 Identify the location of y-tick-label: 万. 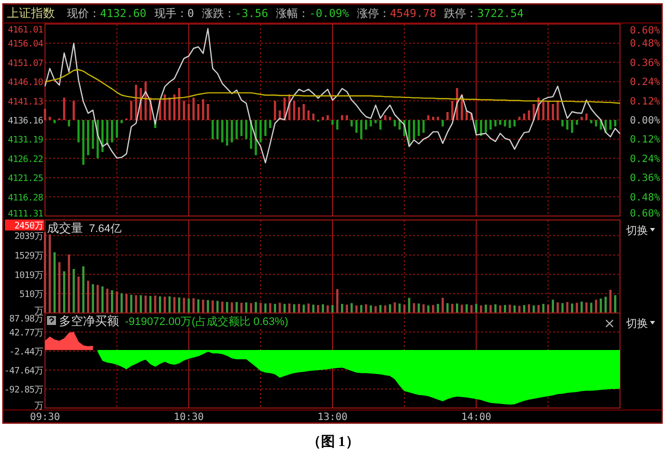
(39, 311).